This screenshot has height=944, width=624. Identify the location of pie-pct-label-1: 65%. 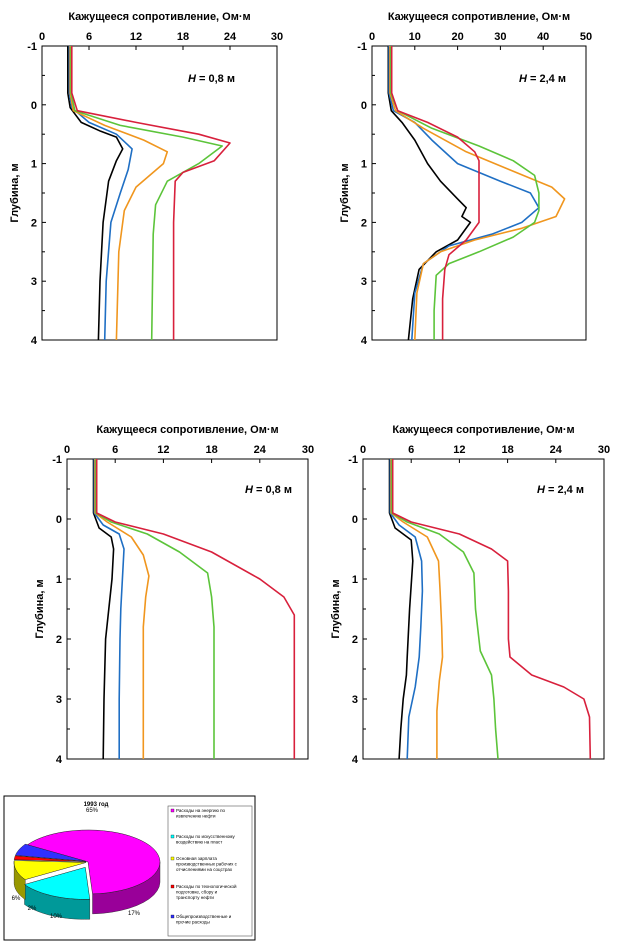
(92, 811).